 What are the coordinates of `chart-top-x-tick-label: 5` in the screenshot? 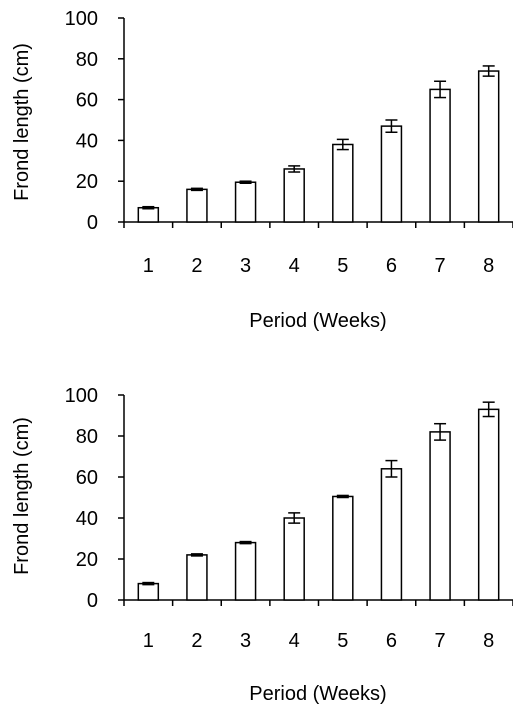 It's located at (342, 266).